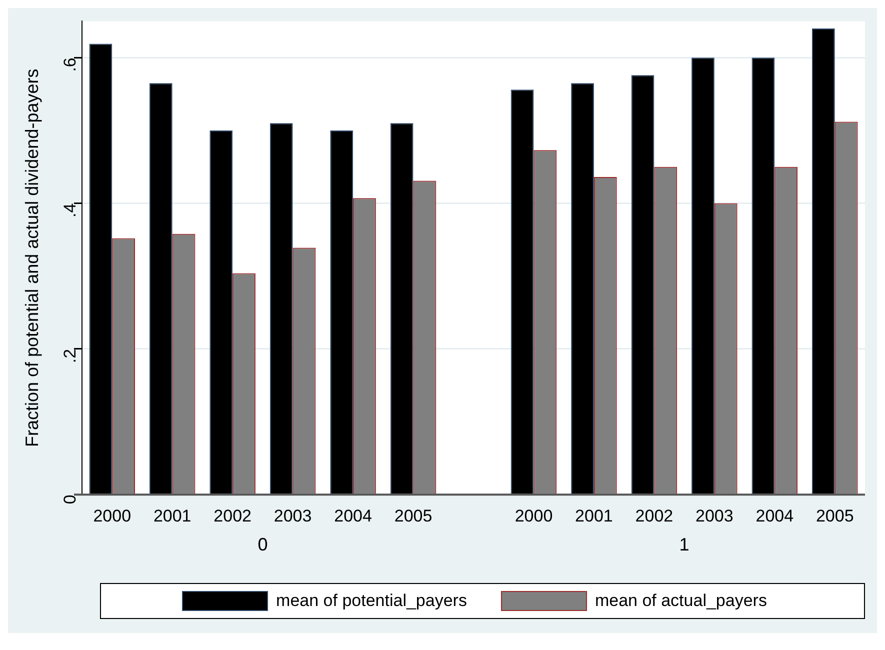 Image resolution: width=885 pixels, height=650 pixels. I want to click on y-tick-label: .2, so click(70, 356).